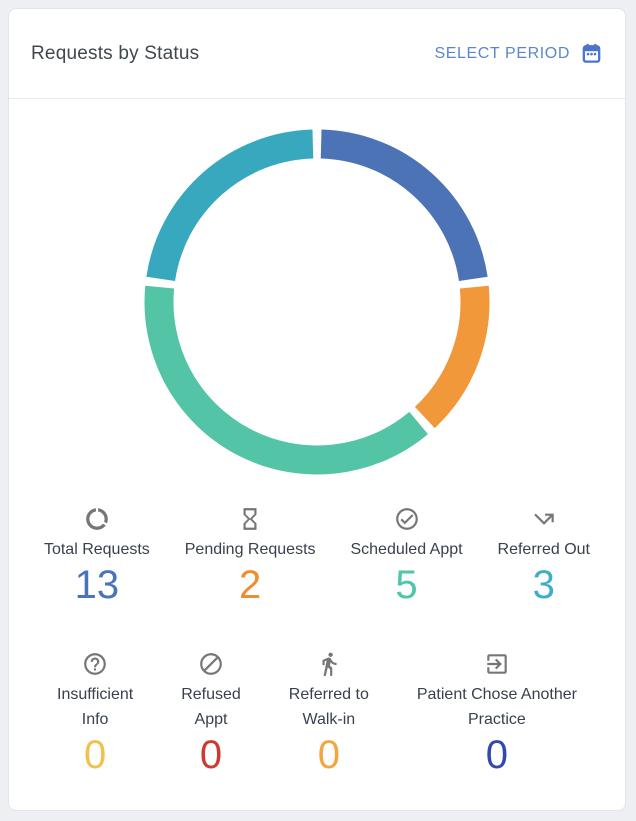 The width and height of the screenshot is (636, 821). What do you see at coordinates (328, 694) in the screenshot?
I see `stat-label-line1: Referred to` at bounding box center [328, 694].